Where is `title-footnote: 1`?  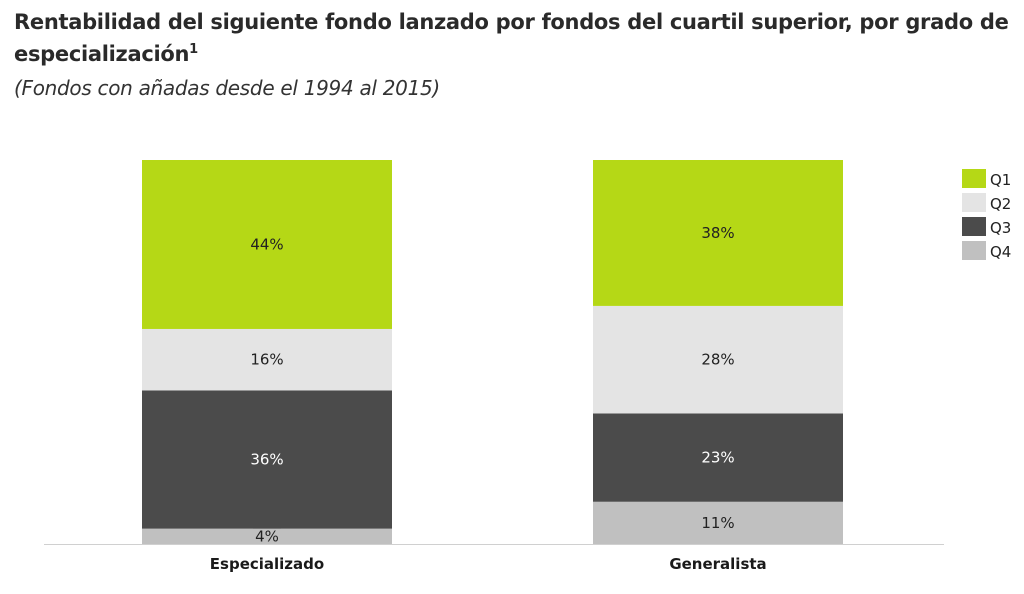 title-footnote: 1 is located at coordinates (193, 49).